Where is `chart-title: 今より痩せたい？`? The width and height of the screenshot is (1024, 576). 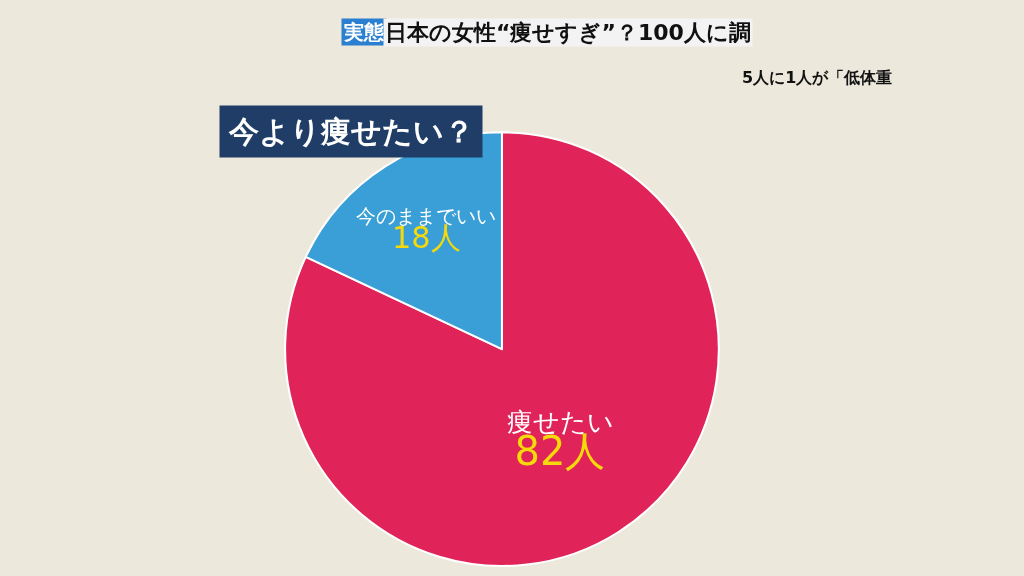
chart-title: 今より痩せたい？ is located at coordinates (351, 131).